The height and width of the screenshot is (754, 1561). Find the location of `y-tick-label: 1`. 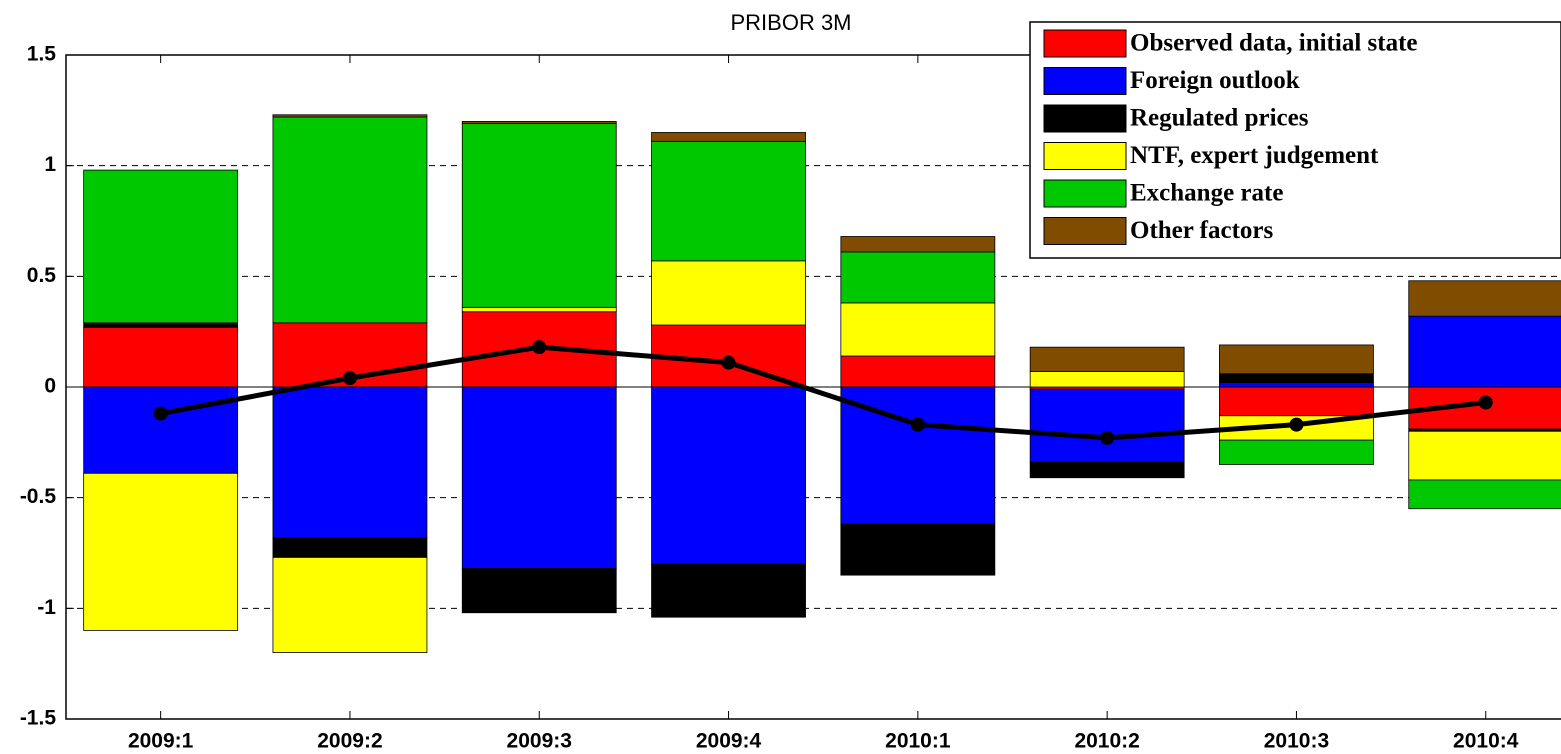

y-tick-label: 1 is located at coordinates (50, 164).